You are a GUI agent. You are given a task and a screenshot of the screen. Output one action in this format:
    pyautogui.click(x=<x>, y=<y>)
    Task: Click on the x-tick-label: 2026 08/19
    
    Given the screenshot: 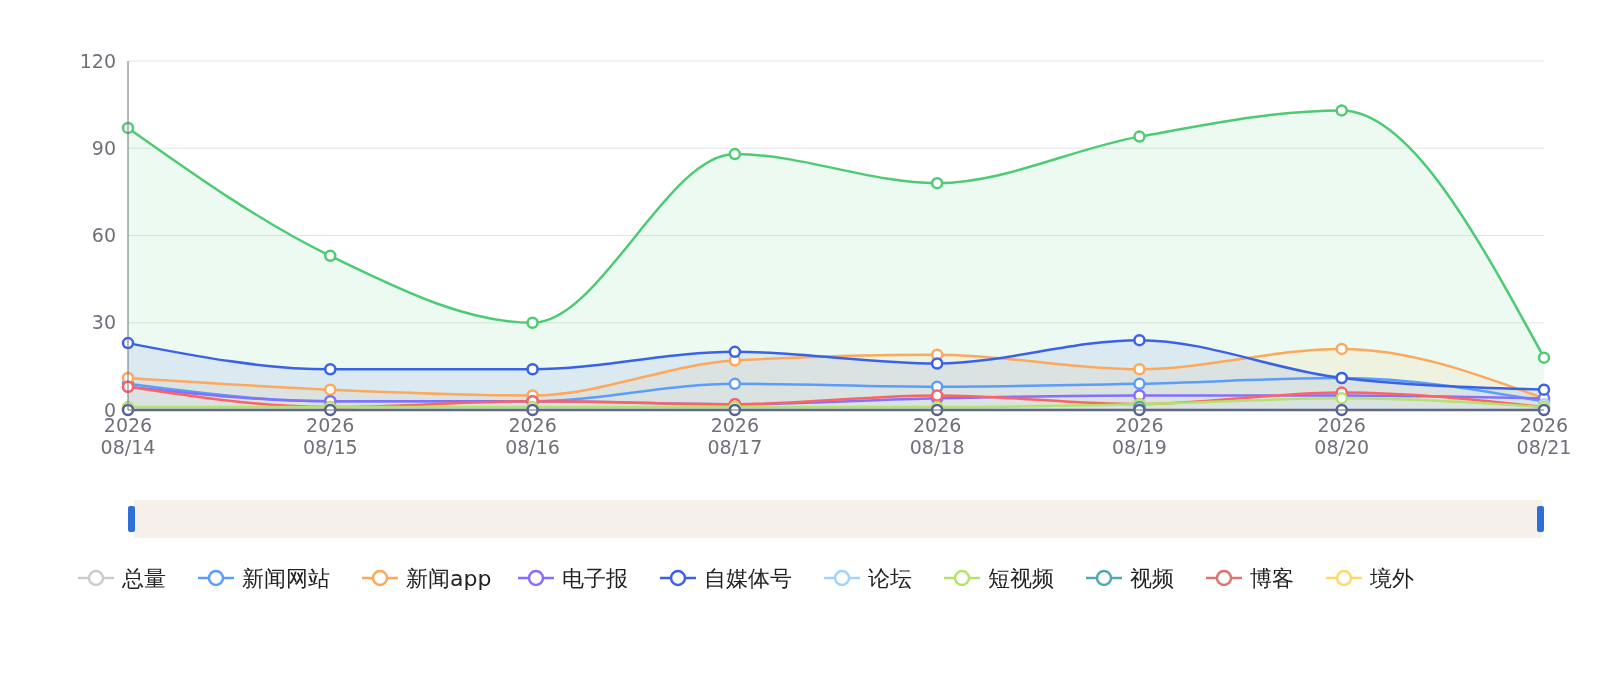 What is the action you would take?
    pyautogui.click(x=1139, y=436)
    